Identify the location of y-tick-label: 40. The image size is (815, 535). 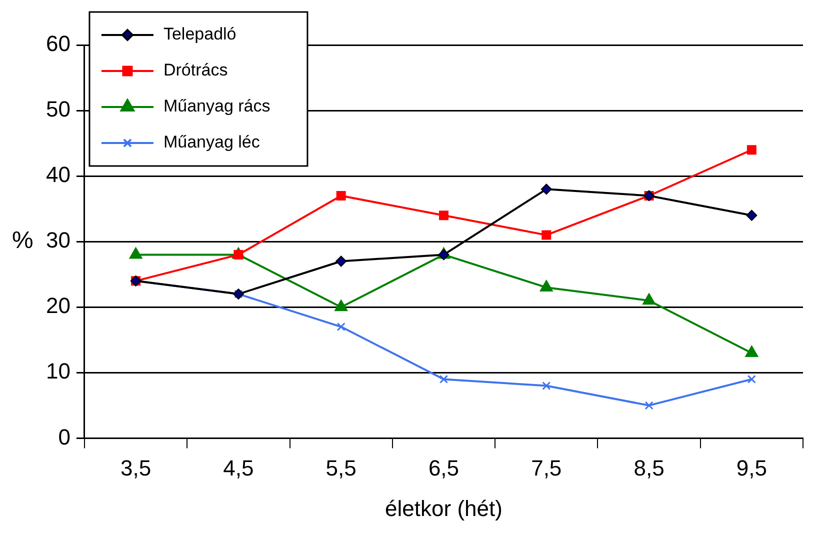
(58, 175).